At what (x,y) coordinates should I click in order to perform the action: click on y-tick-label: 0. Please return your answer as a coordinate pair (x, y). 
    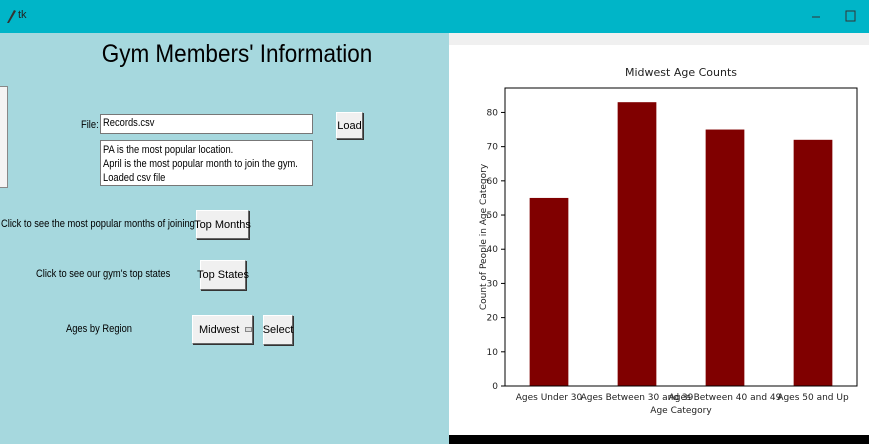
    Looking at the image, I should click on (495, 387).